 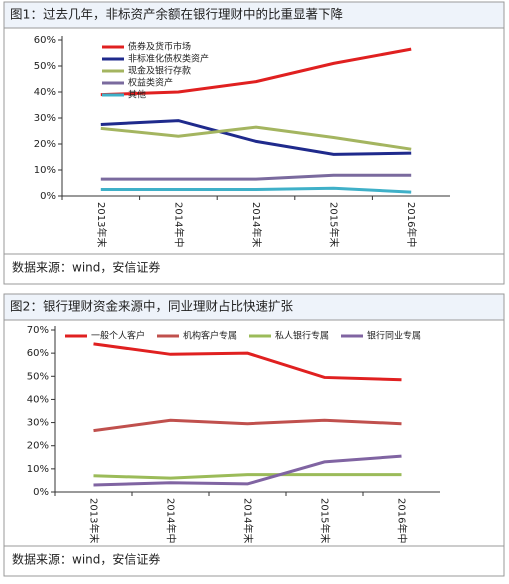 I want to click on legend-label: 银行同业专属, so click(x=394, y=336).